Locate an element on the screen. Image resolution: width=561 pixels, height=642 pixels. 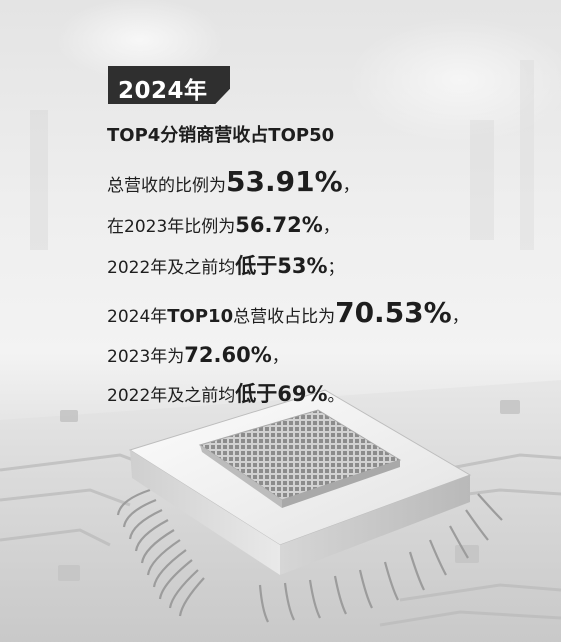
text-line-2: 总营收的比例为53.91%， is located at coordinates (233, 182).